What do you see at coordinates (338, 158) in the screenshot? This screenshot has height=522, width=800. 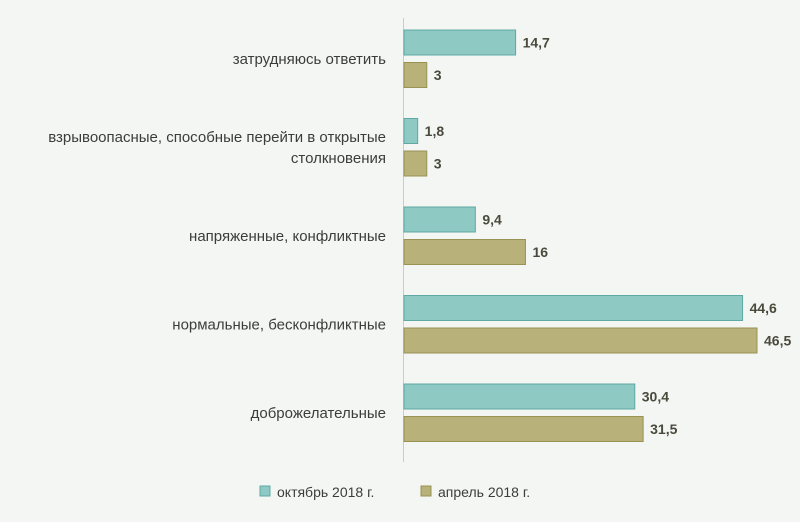 I see `category-label: столкновения` at bounding box center [338, 158].